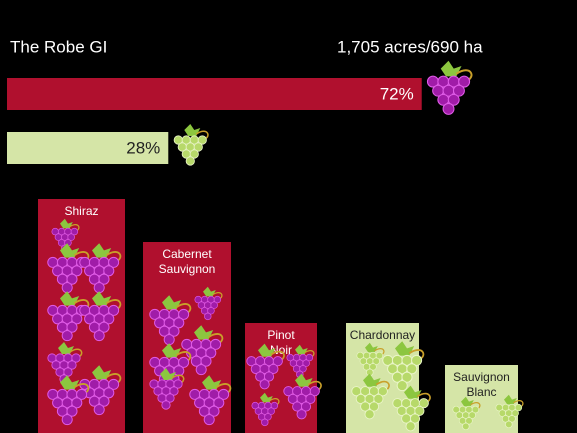 The image size is (577, 433). Describe the element at coordinates (81, 211) in the screenshot. I see `variety-label: Shiraz` at that location.